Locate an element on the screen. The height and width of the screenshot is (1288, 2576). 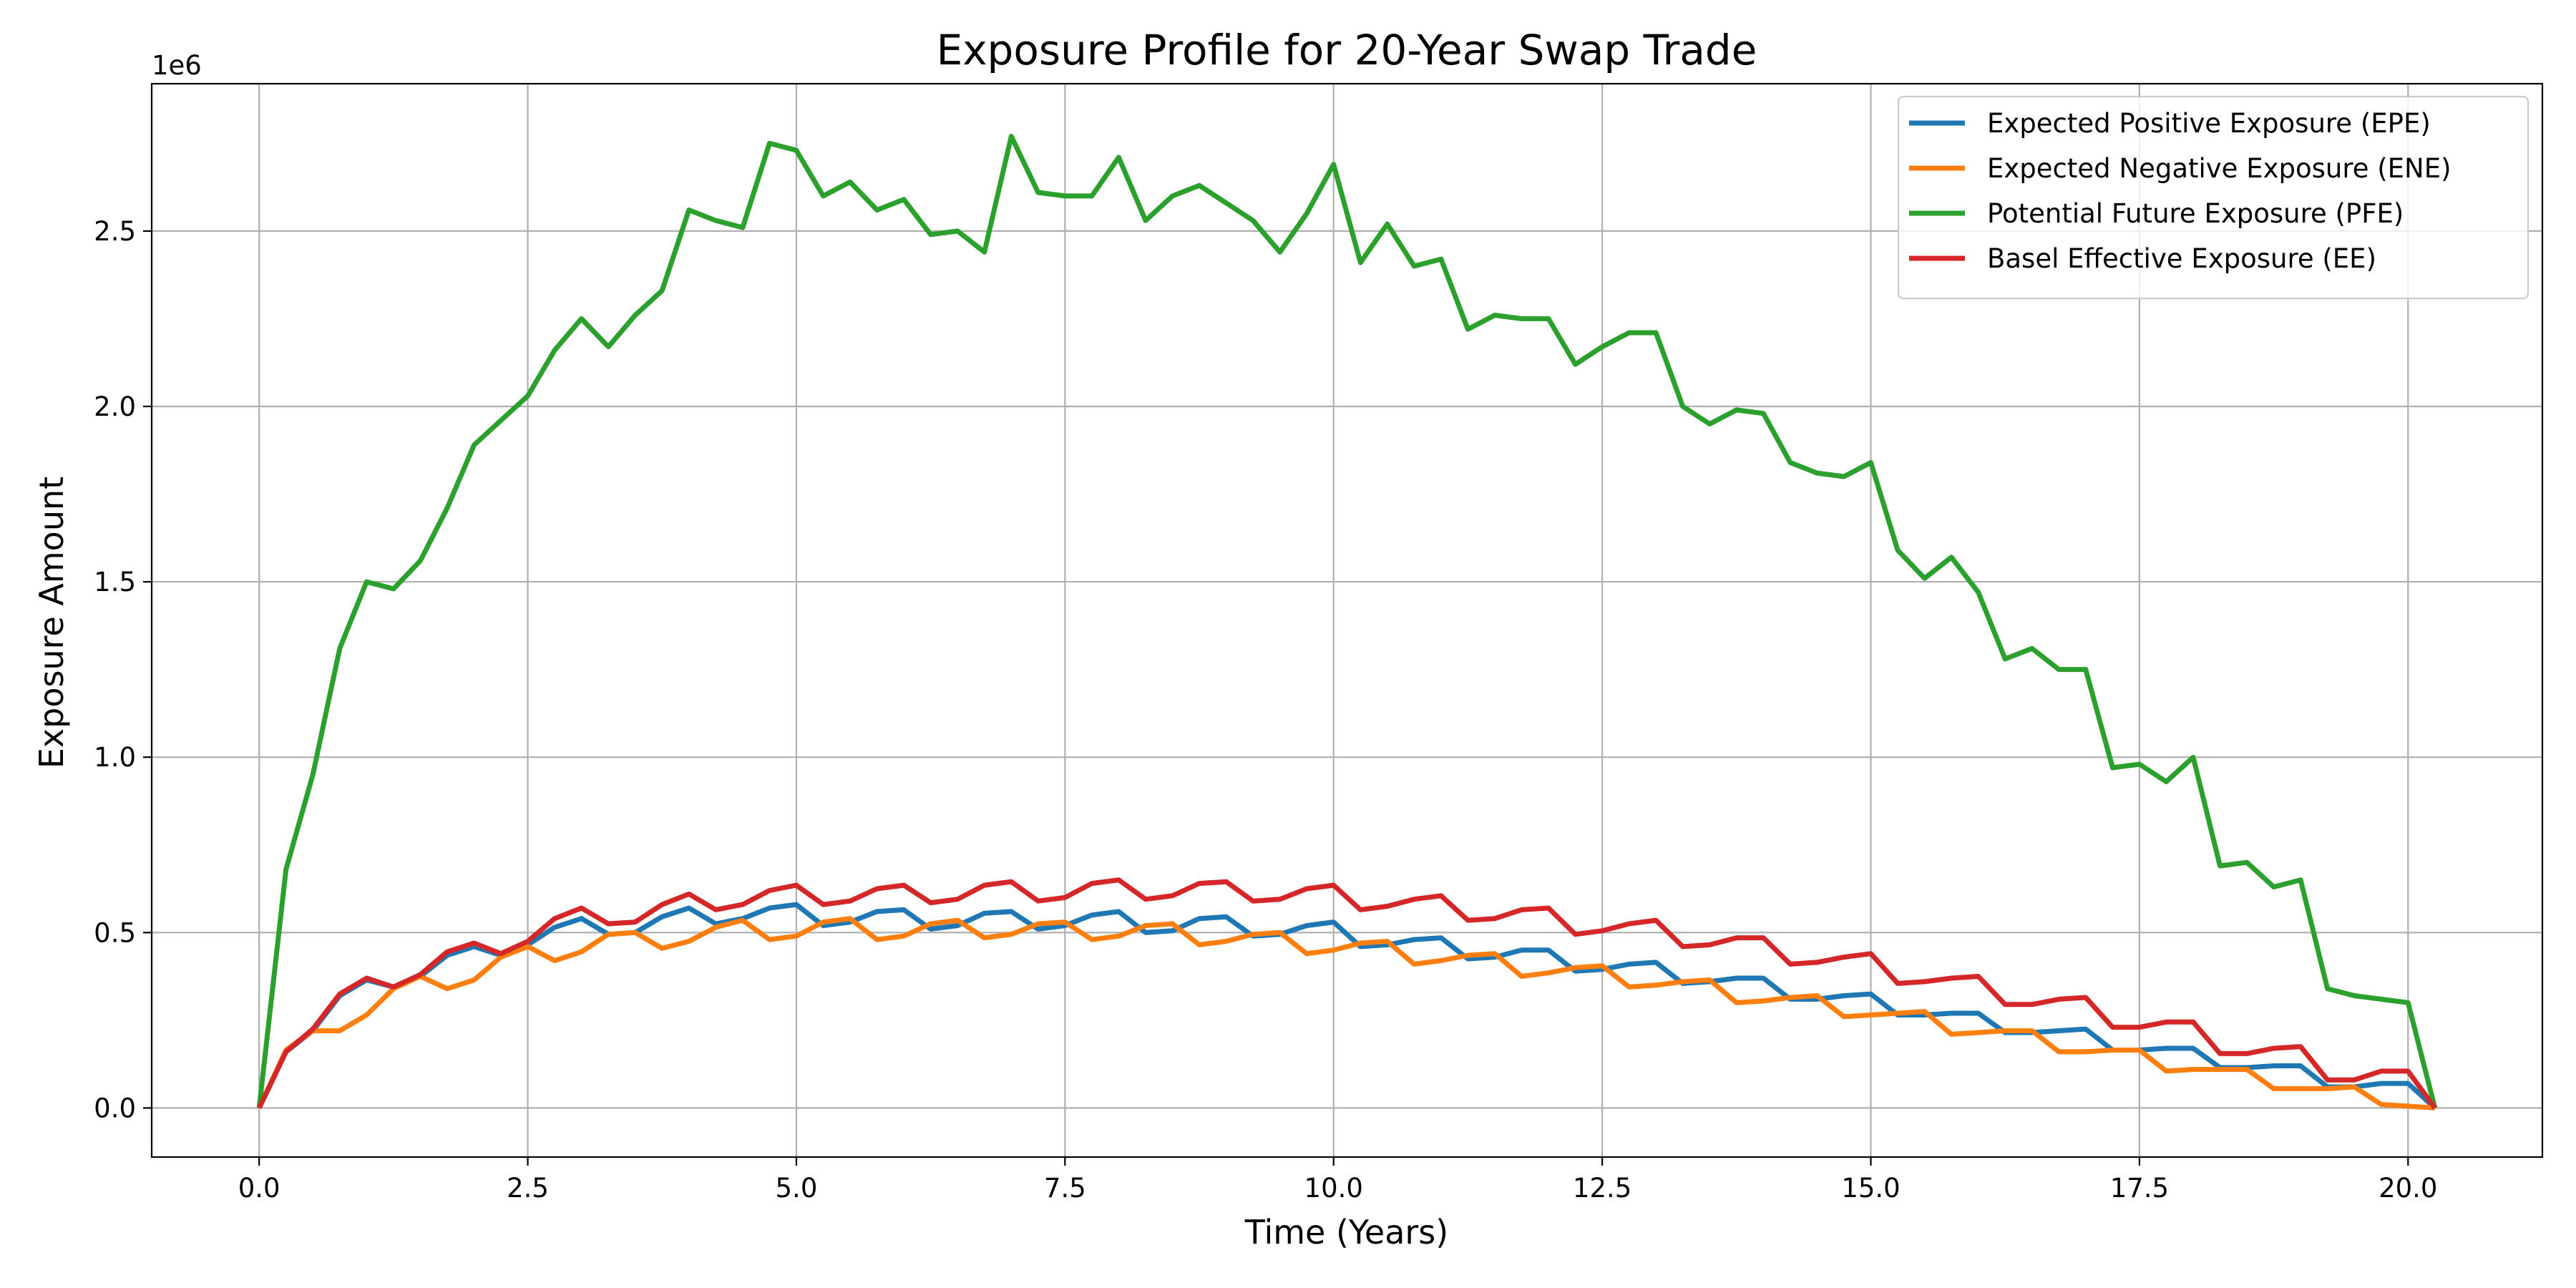
x-tick-label: 12.5 is located at coordinates (1602, 1188).